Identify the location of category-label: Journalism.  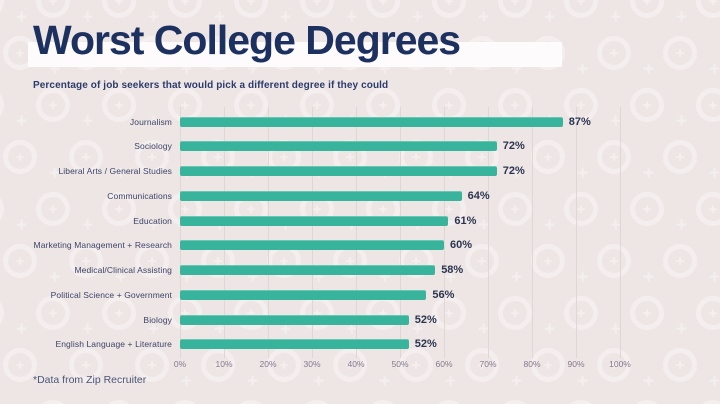
(150, 121).